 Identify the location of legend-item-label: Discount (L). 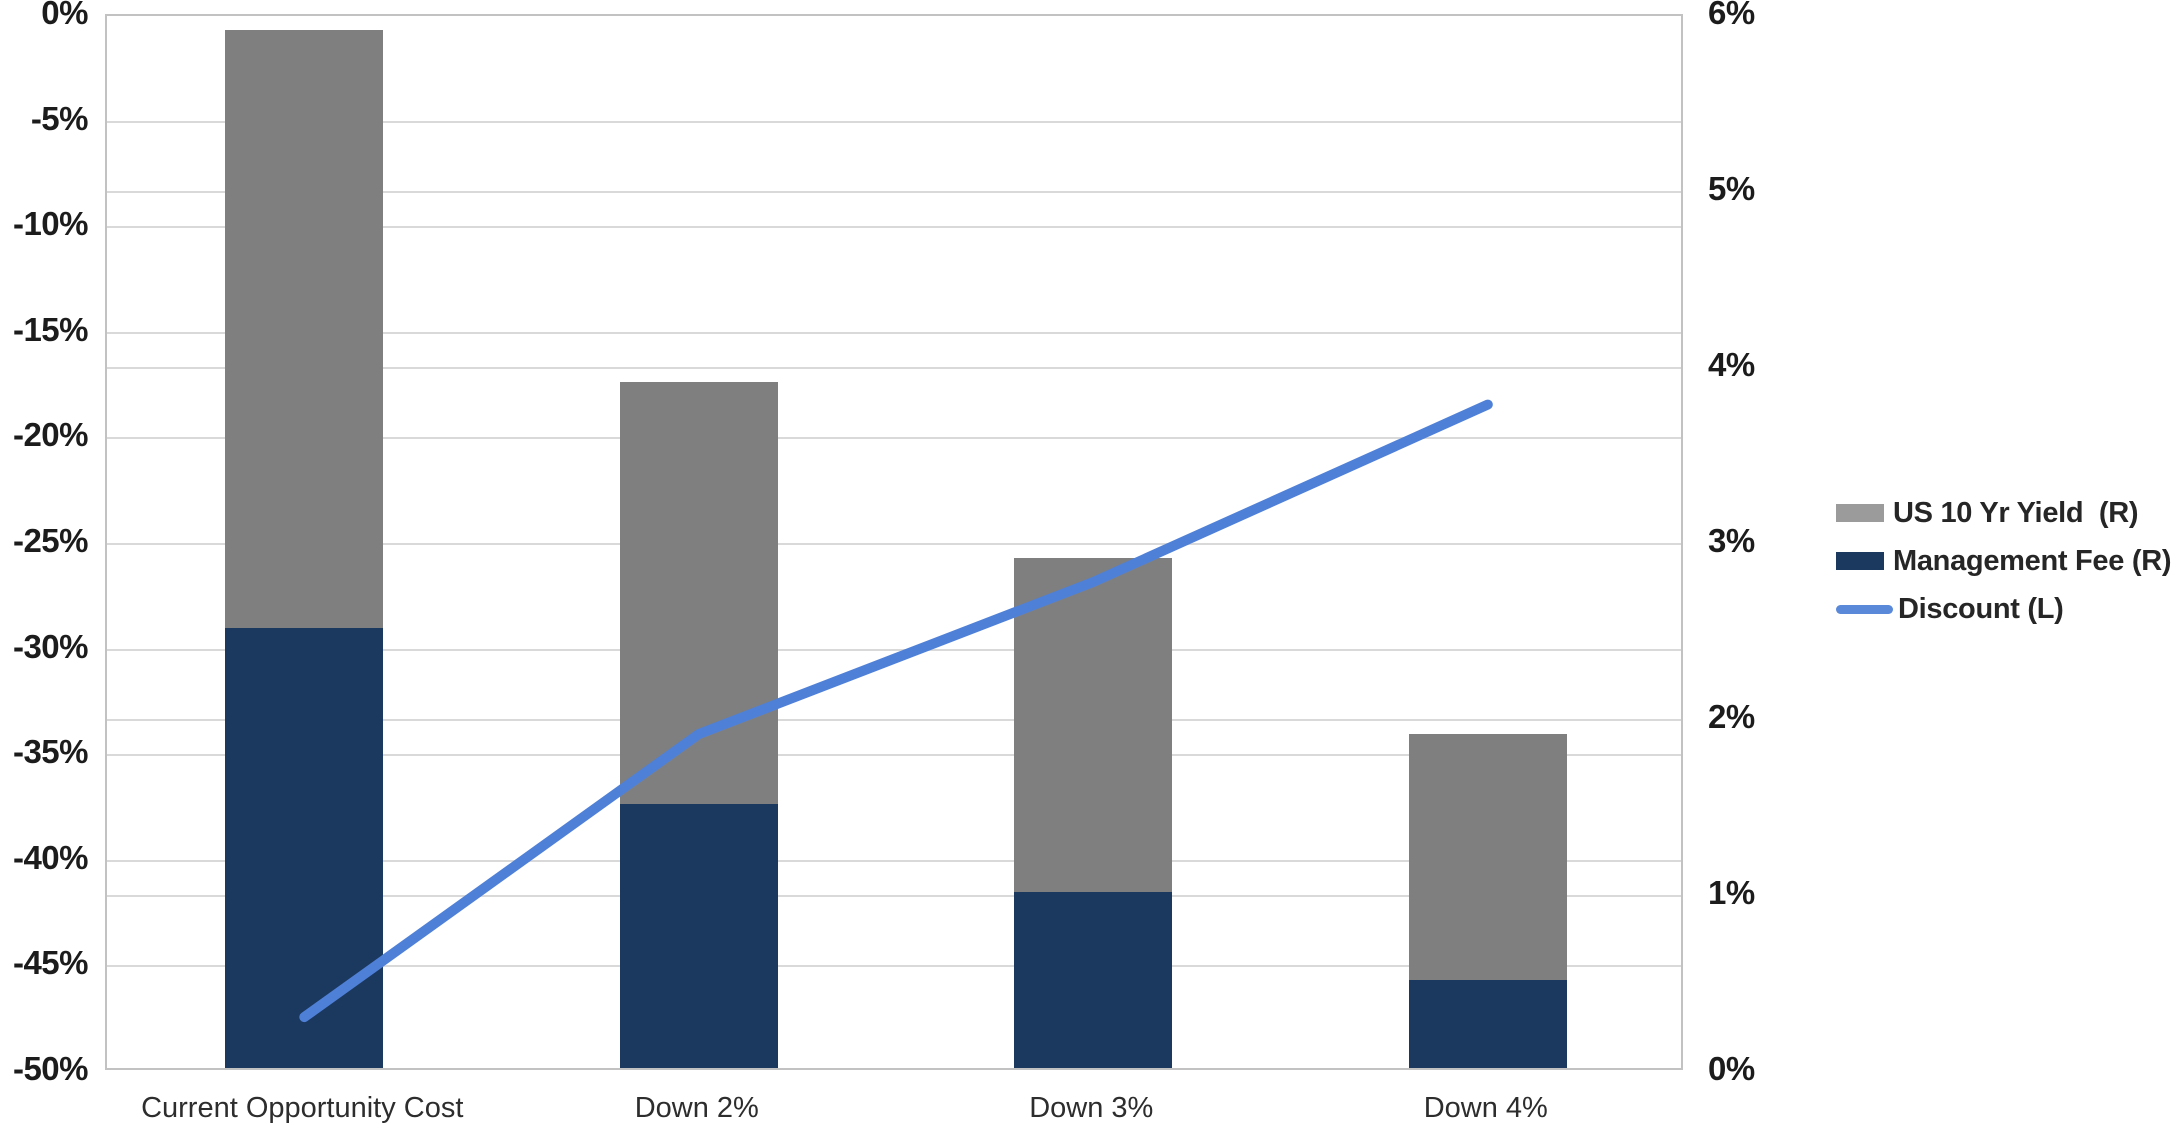
(1981, 608).